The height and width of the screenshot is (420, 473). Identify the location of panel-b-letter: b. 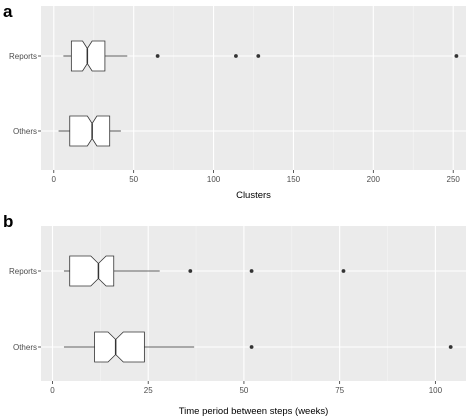
(8, 221).